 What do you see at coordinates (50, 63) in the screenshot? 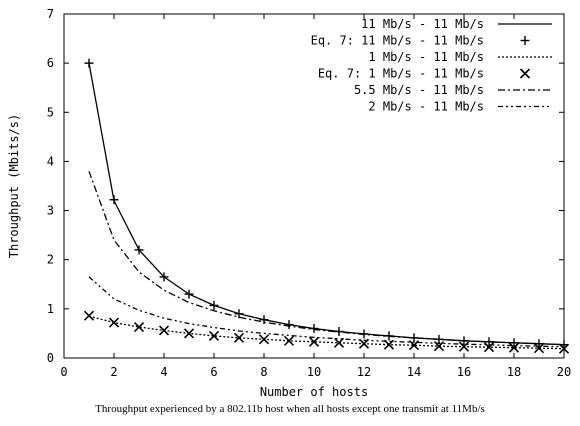
I see `y-tick-label: 6` at bounding box center [50, 63].